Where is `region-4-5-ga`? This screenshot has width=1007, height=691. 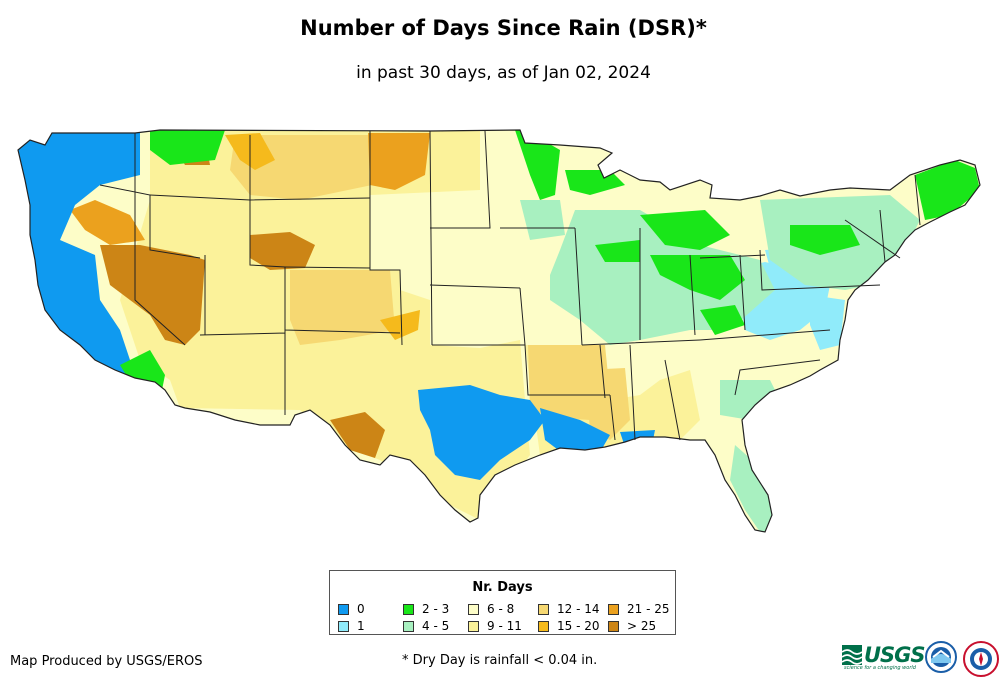 region-4-5-ga is located at coordinates (750, 400).